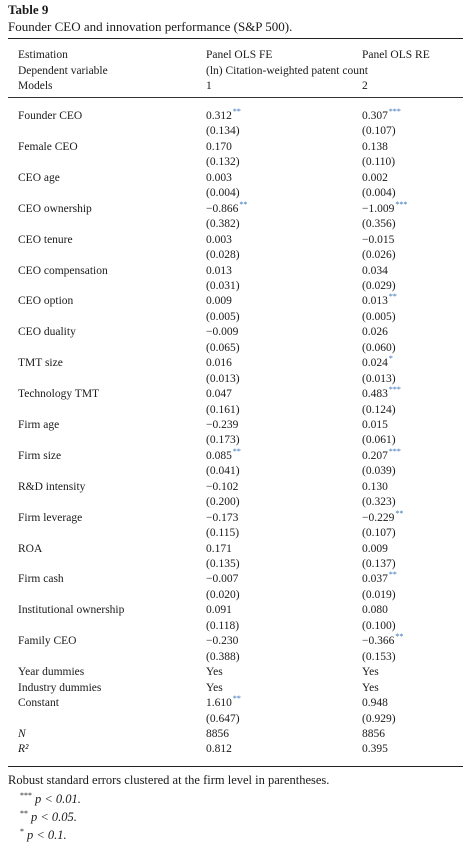 The height and width of the screenshot is (852, 471). What do you see at coordinates (223, 379) in the screenshot?
I see `se-model-1: (0.013)` at bounding box center [223, 379].